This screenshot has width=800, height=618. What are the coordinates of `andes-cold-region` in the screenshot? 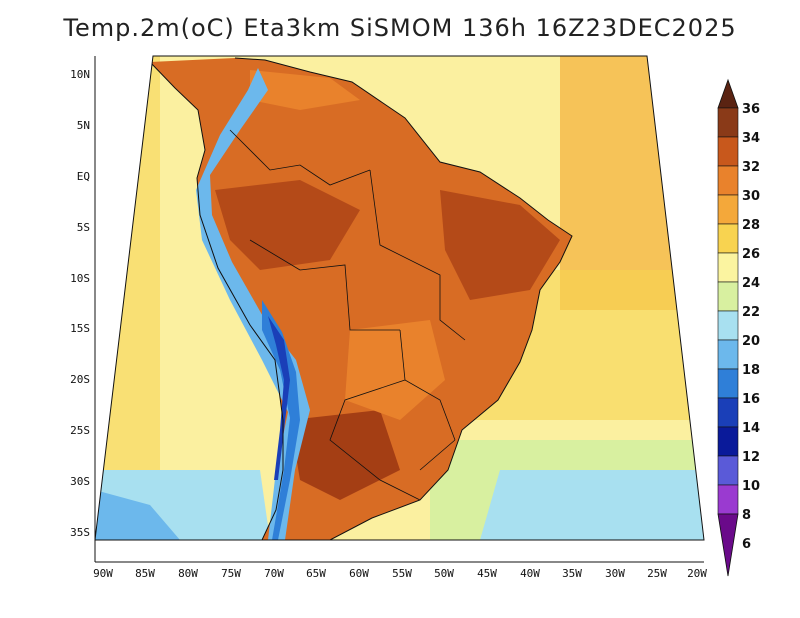 It's located at (253, 304).